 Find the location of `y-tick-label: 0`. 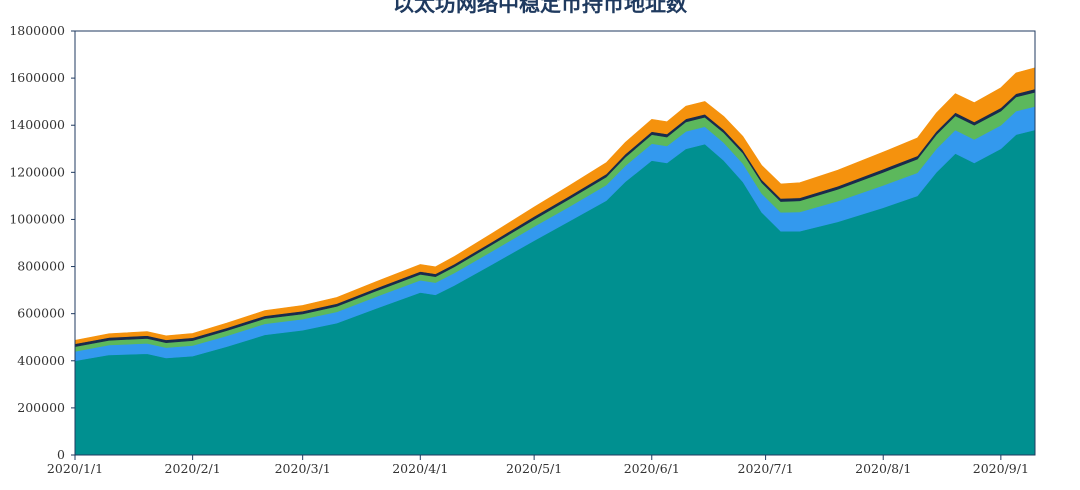

y-tick-label: 0 is located at coordinates (61, 454).